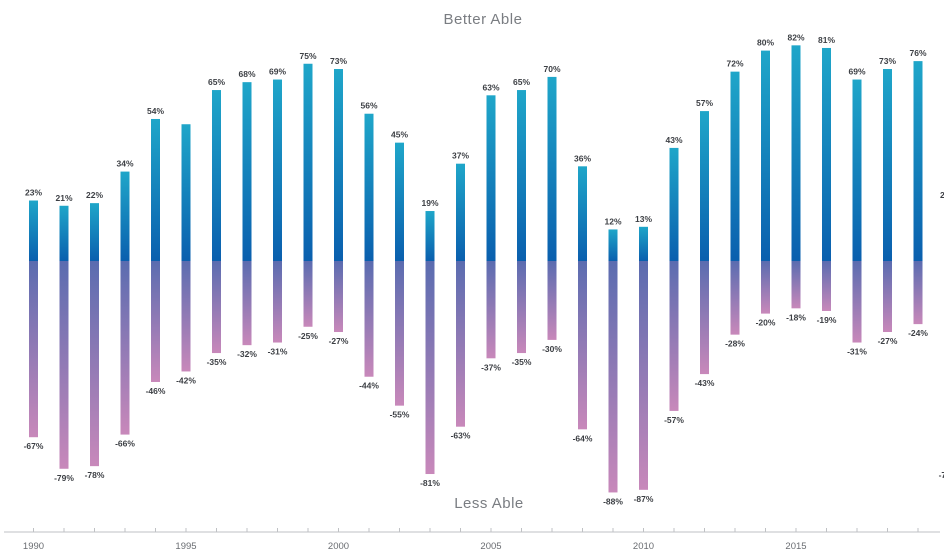 The height and width of the screenshot is (554, 944). What do you see at coordinates (942, 195) in the screenshot?
I see `data-label-positive: 22%` at bounding box center [942, 195].